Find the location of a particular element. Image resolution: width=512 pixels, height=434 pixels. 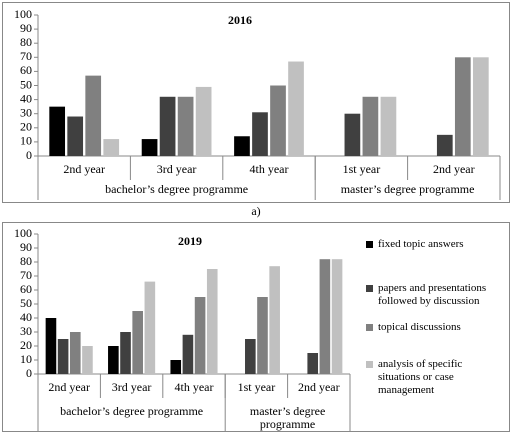

chart-title: 2016 is located at coordinates (240, 20).